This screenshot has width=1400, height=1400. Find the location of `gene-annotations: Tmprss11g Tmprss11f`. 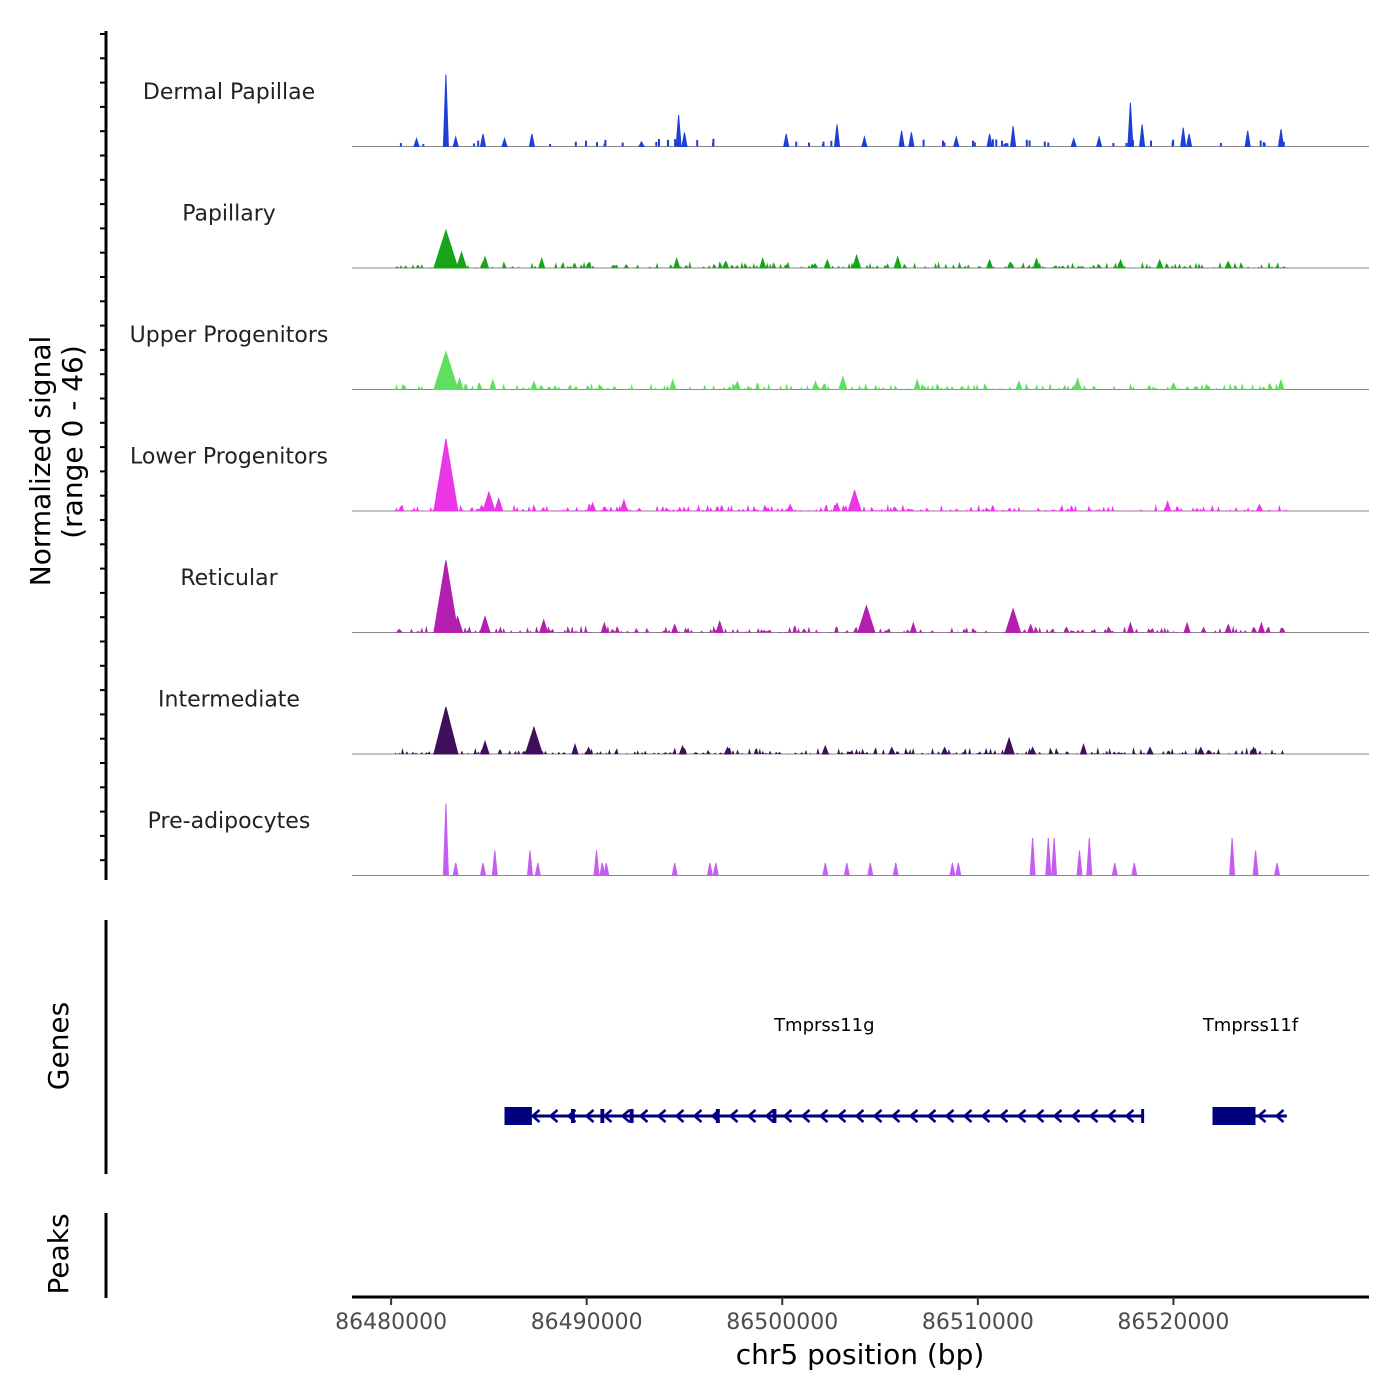

gene-annotations: Tmprss11g Tmprss11f is located at coordinates (901, 1070).